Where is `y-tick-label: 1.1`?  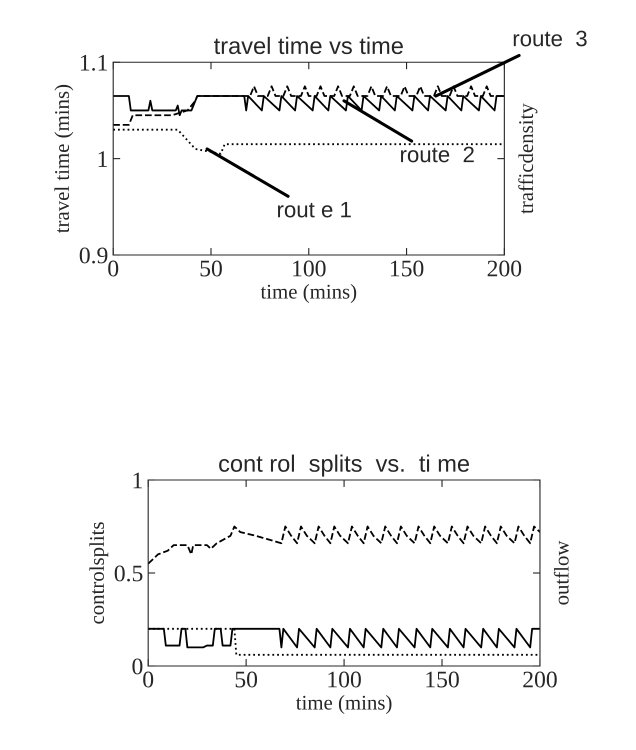
y-tick-label: 1.1 is located at coordinates (93, 62).